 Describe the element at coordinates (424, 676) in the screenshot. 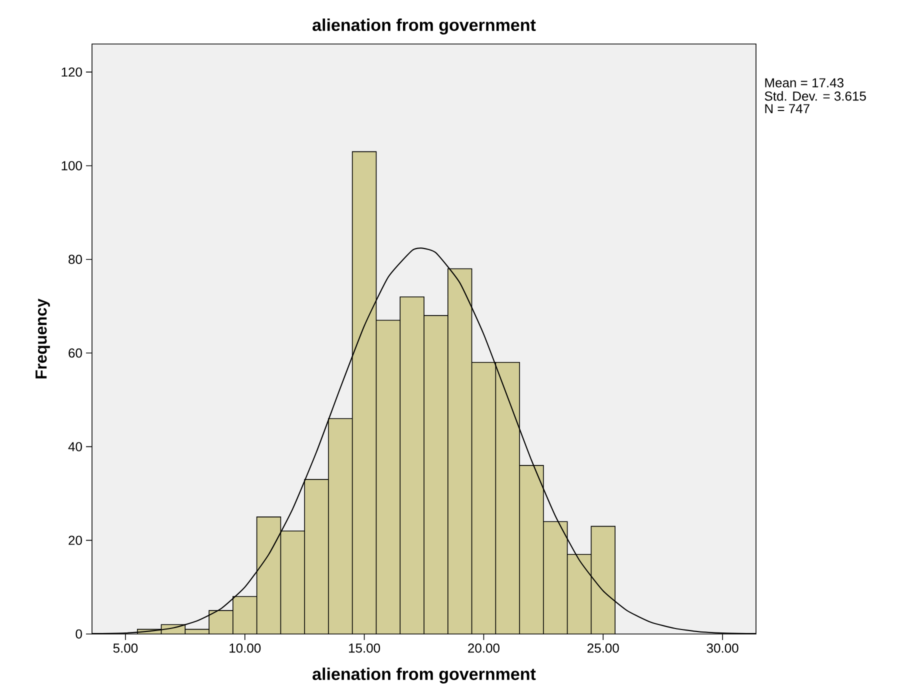

I see `x-axis-title: alienation from government` at that location.